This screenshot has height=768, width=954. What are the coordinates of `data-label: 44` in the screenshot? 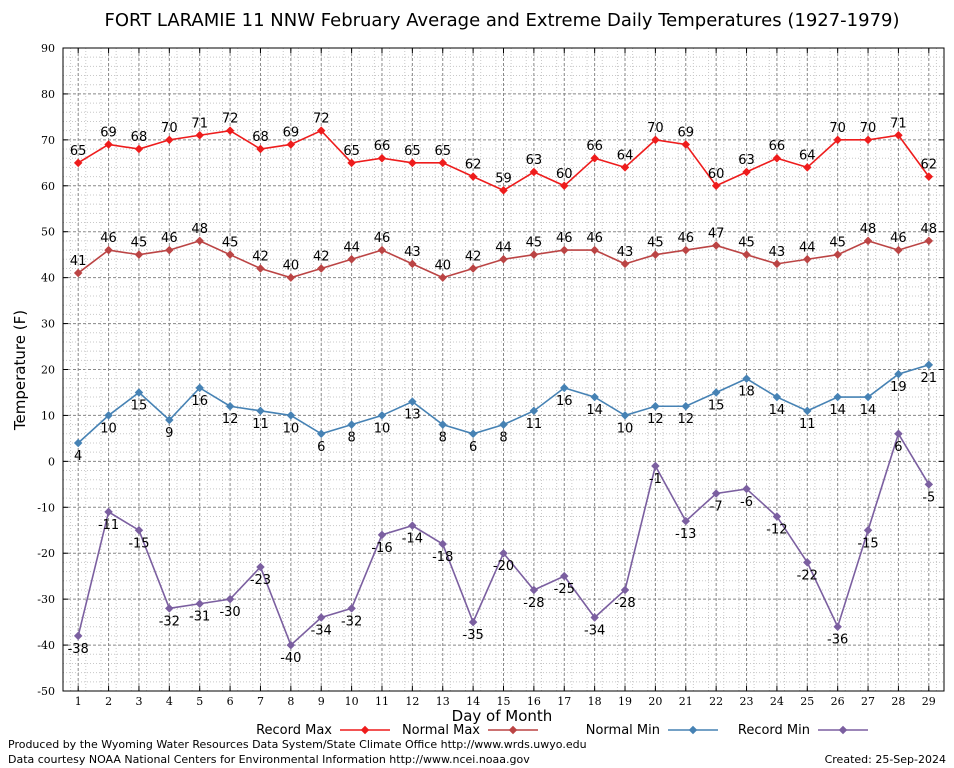 It's located at (503, 247).